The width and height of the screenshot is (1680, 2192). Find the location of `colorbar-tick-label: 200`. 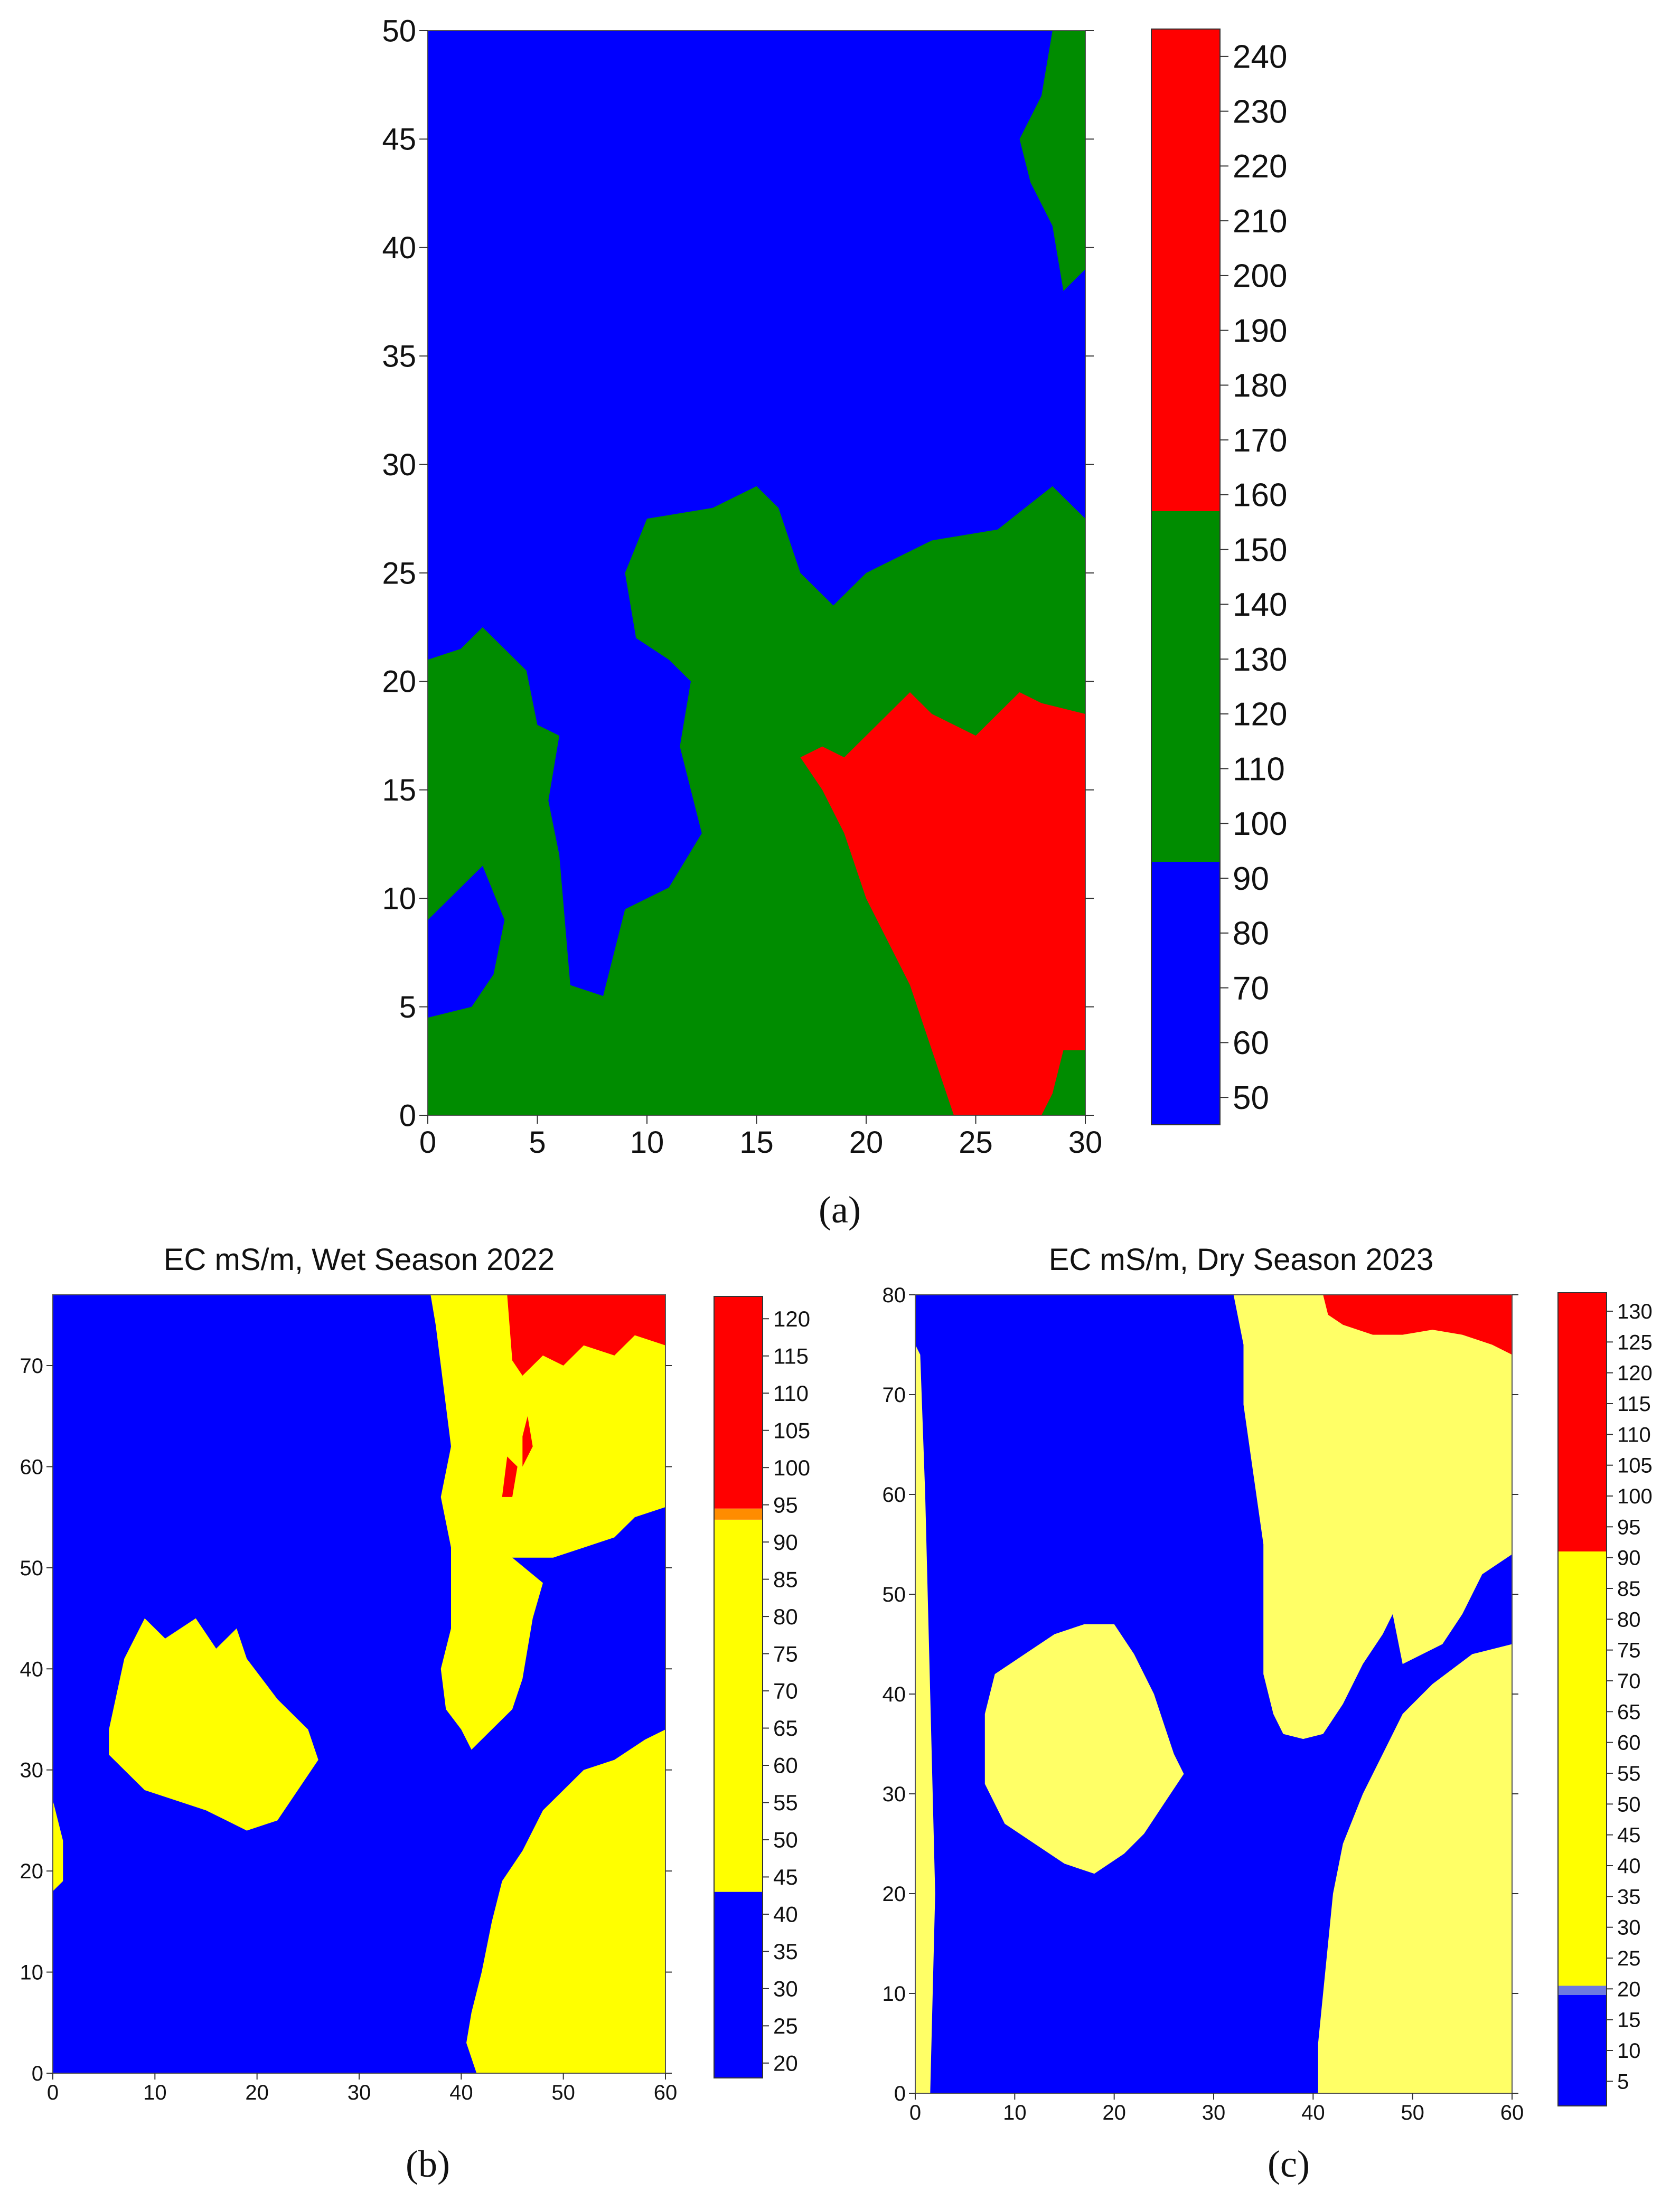

colorbar-tick-label: 200 is located at coordinates (1260, 276).